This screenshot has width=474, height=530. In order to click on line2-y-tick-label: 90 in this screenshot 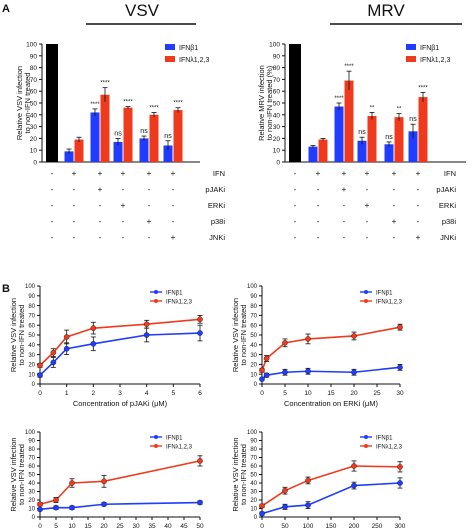, I will do `click(253, 297)`.